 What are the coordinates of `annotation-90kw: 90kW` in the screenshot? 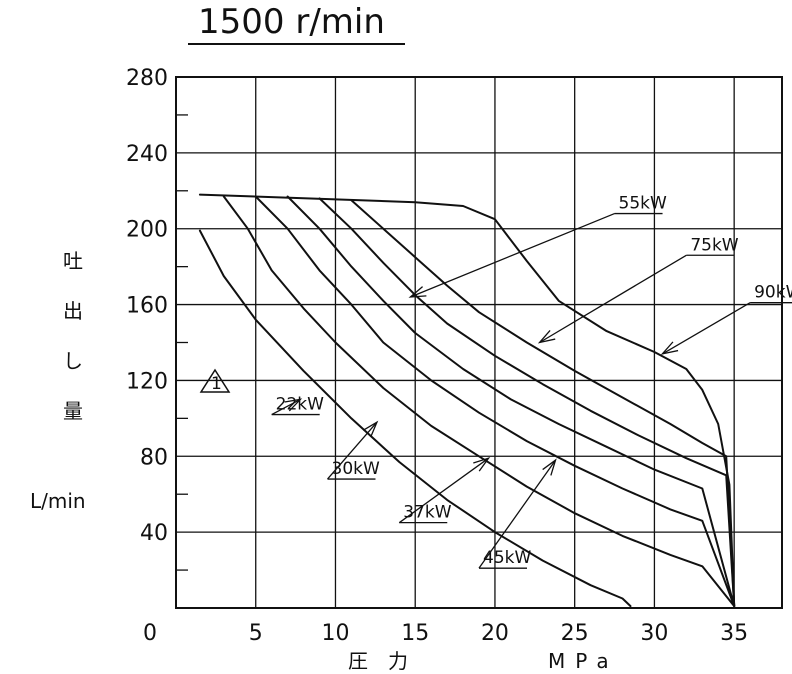 It's located at (726, 319).